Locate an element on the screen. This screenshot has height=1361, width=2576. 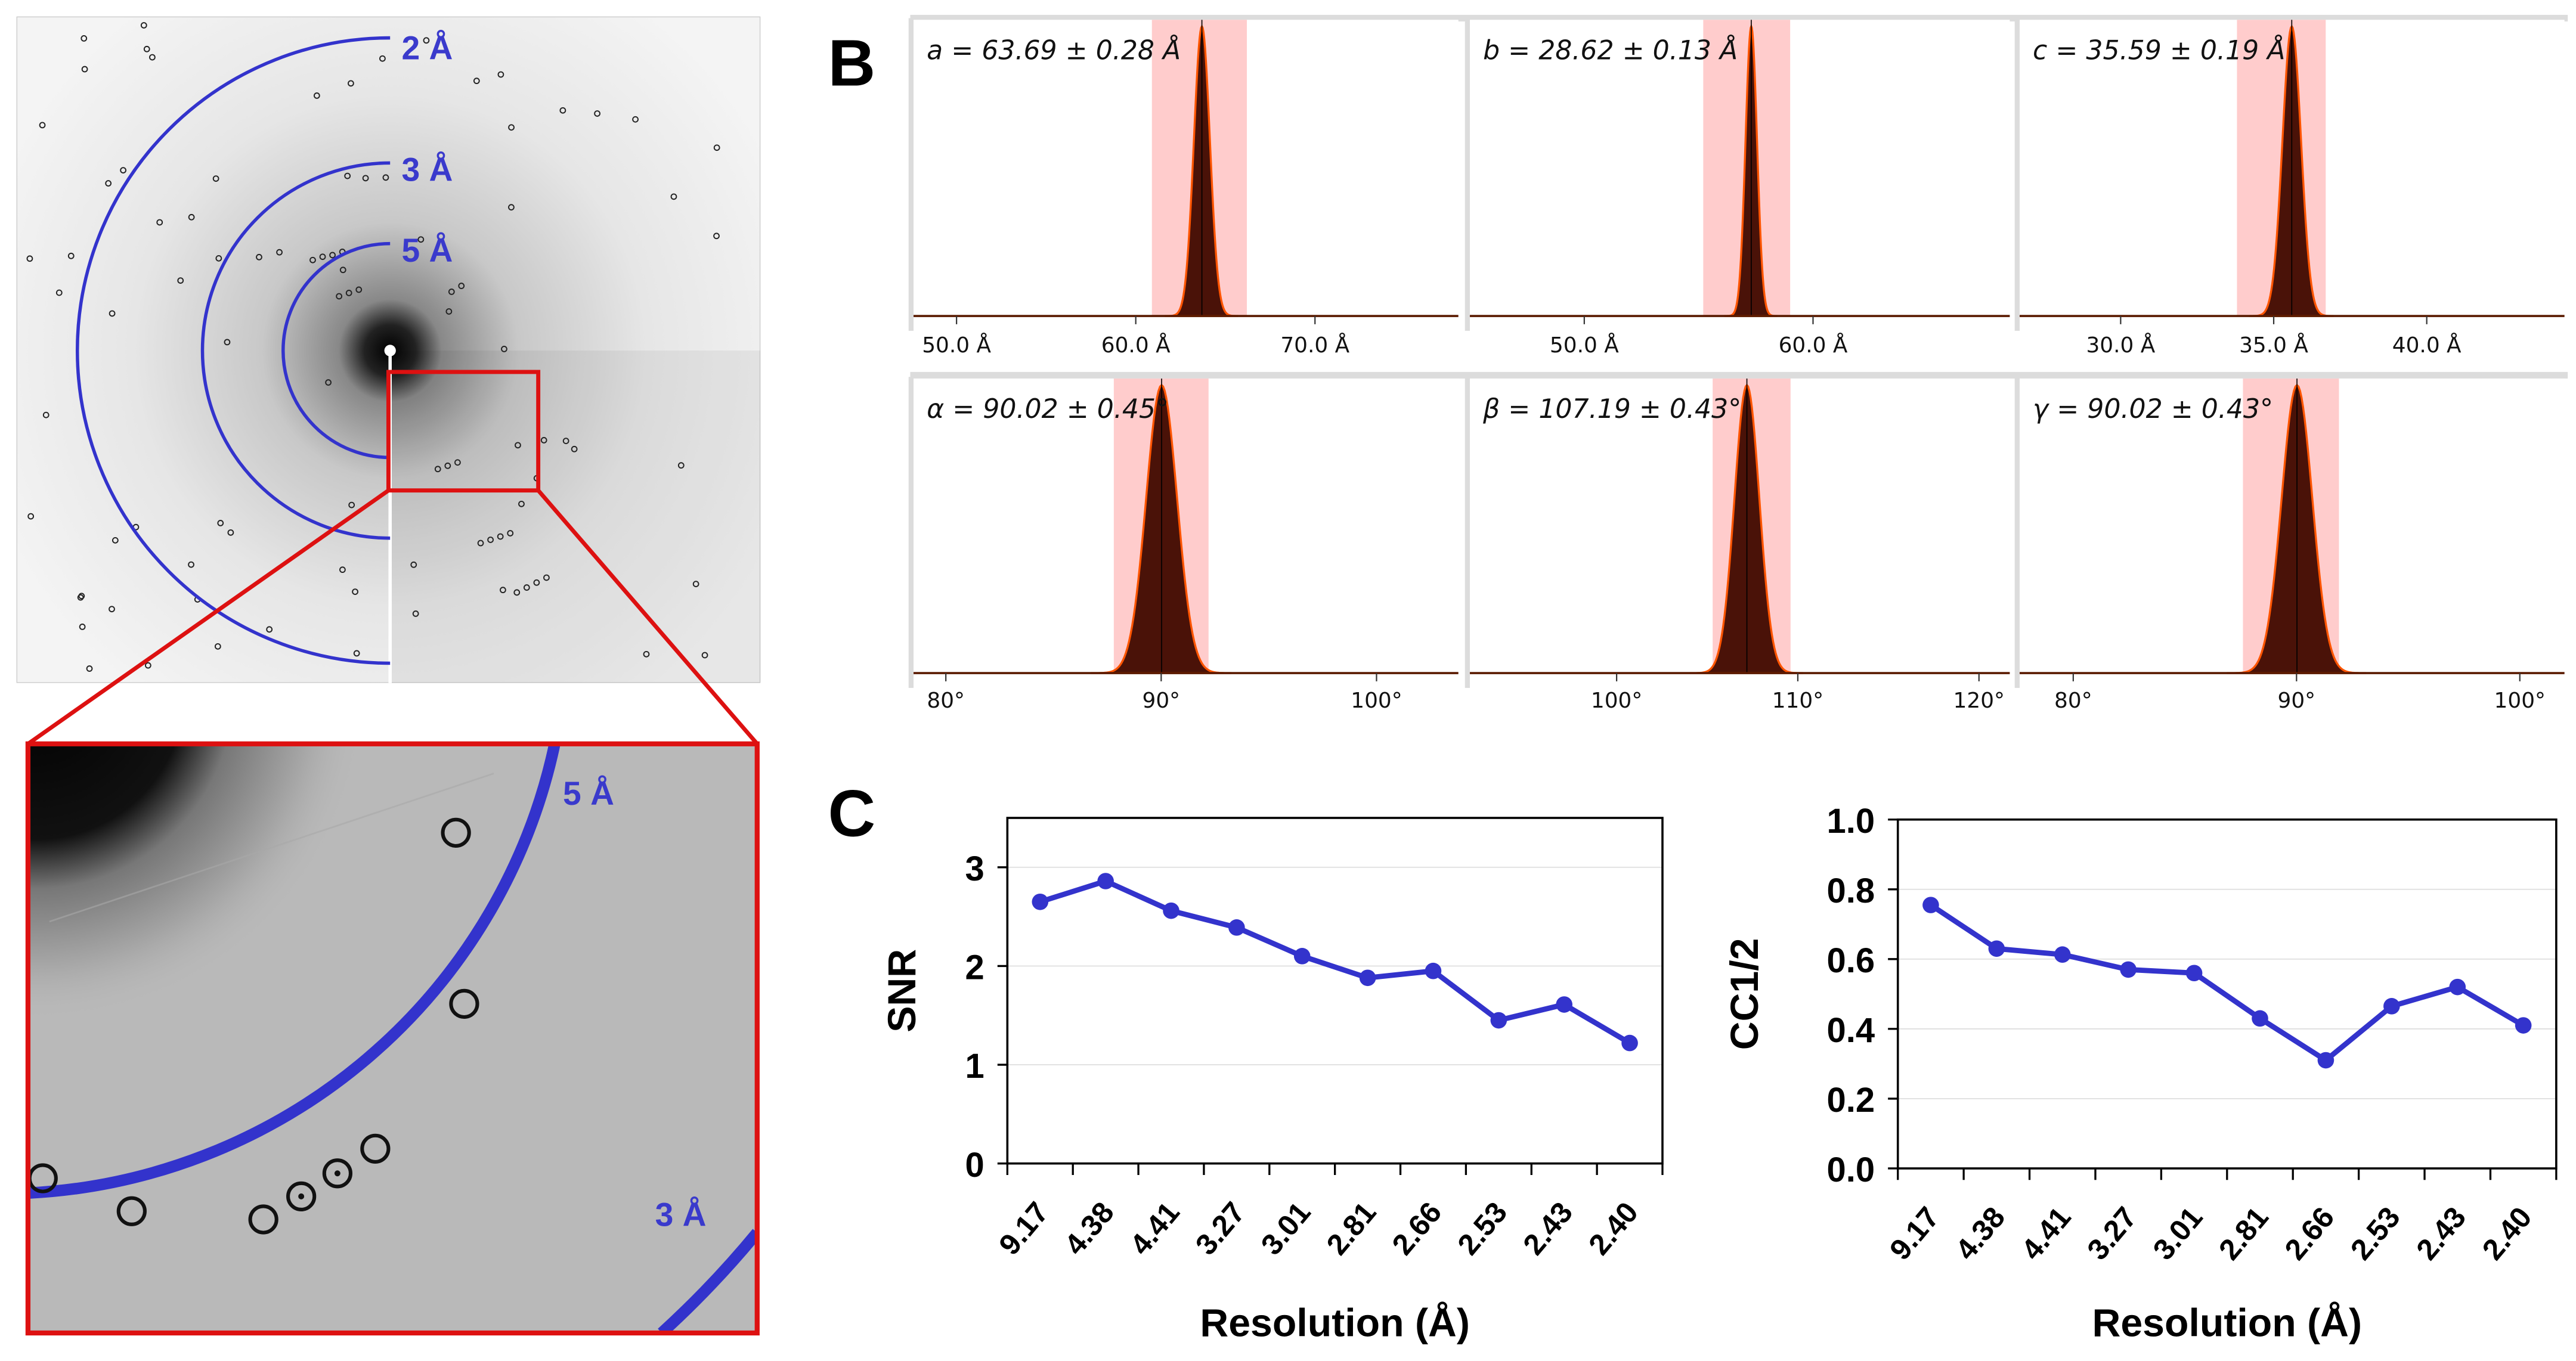
x-tick-label: 2.40 is located at coordinates (1614, 1228).